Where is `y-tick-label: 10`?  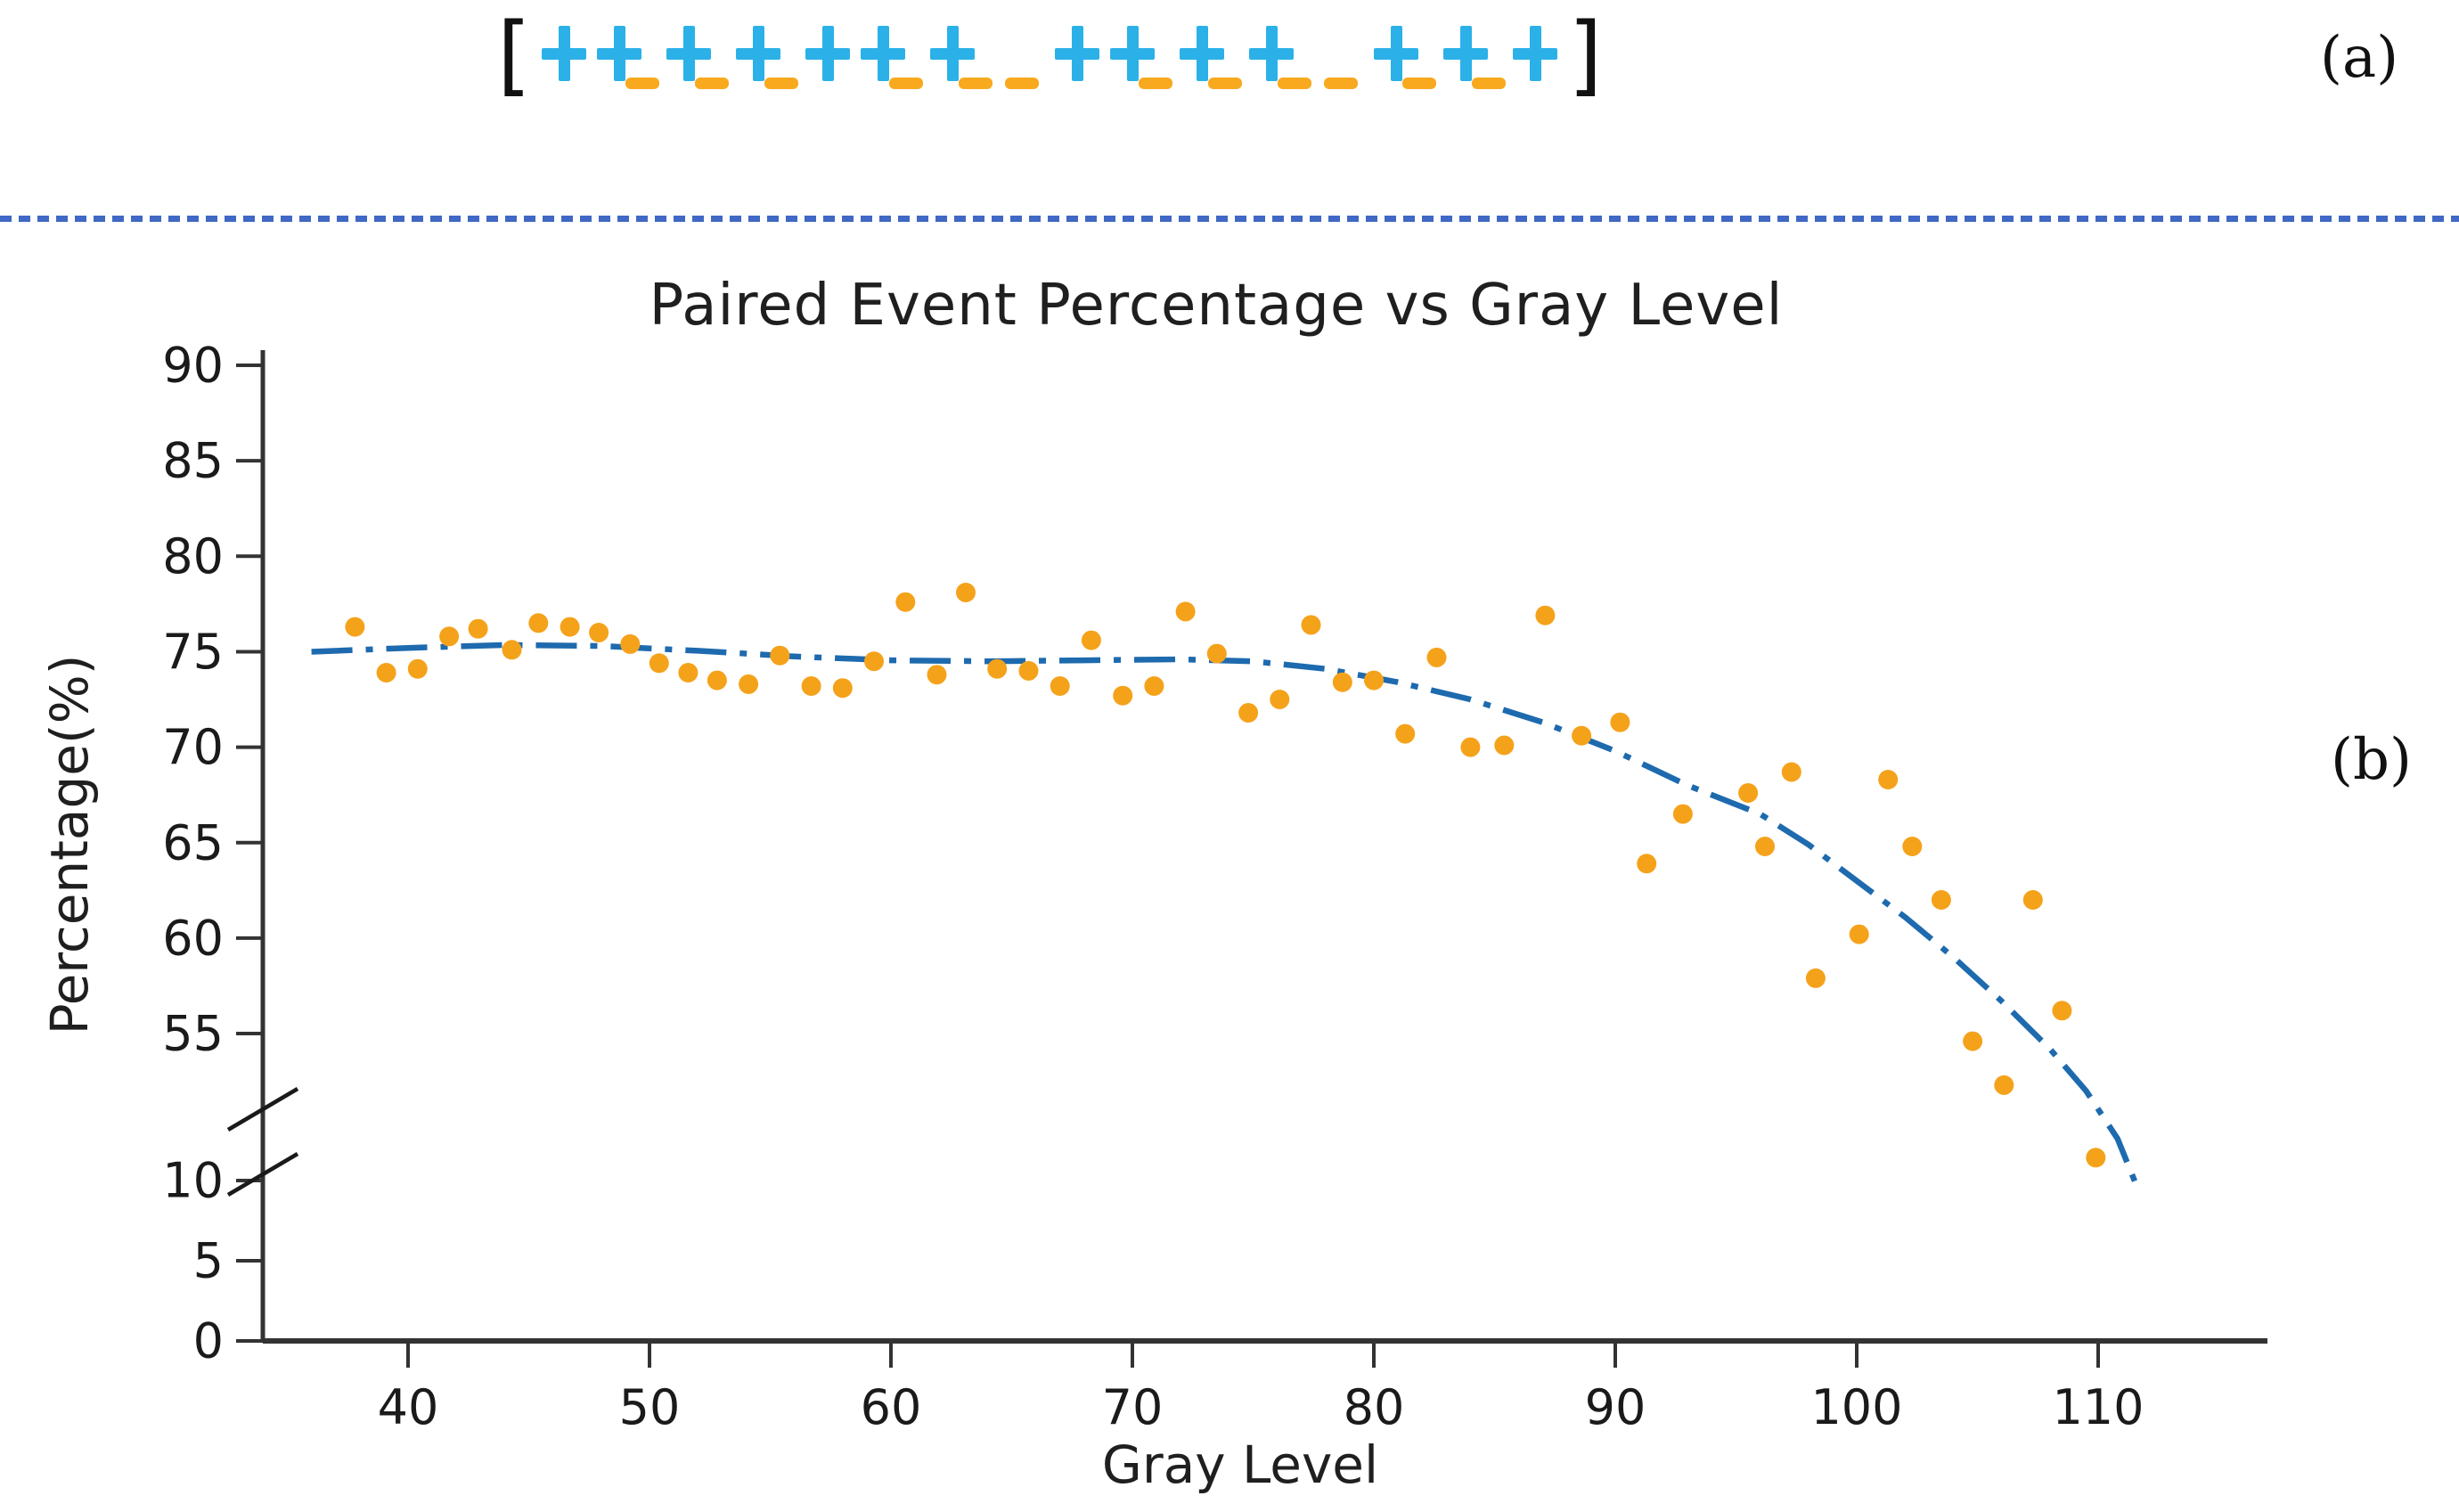 y-tick-label: 10 is located at coordinates (193, 1181).